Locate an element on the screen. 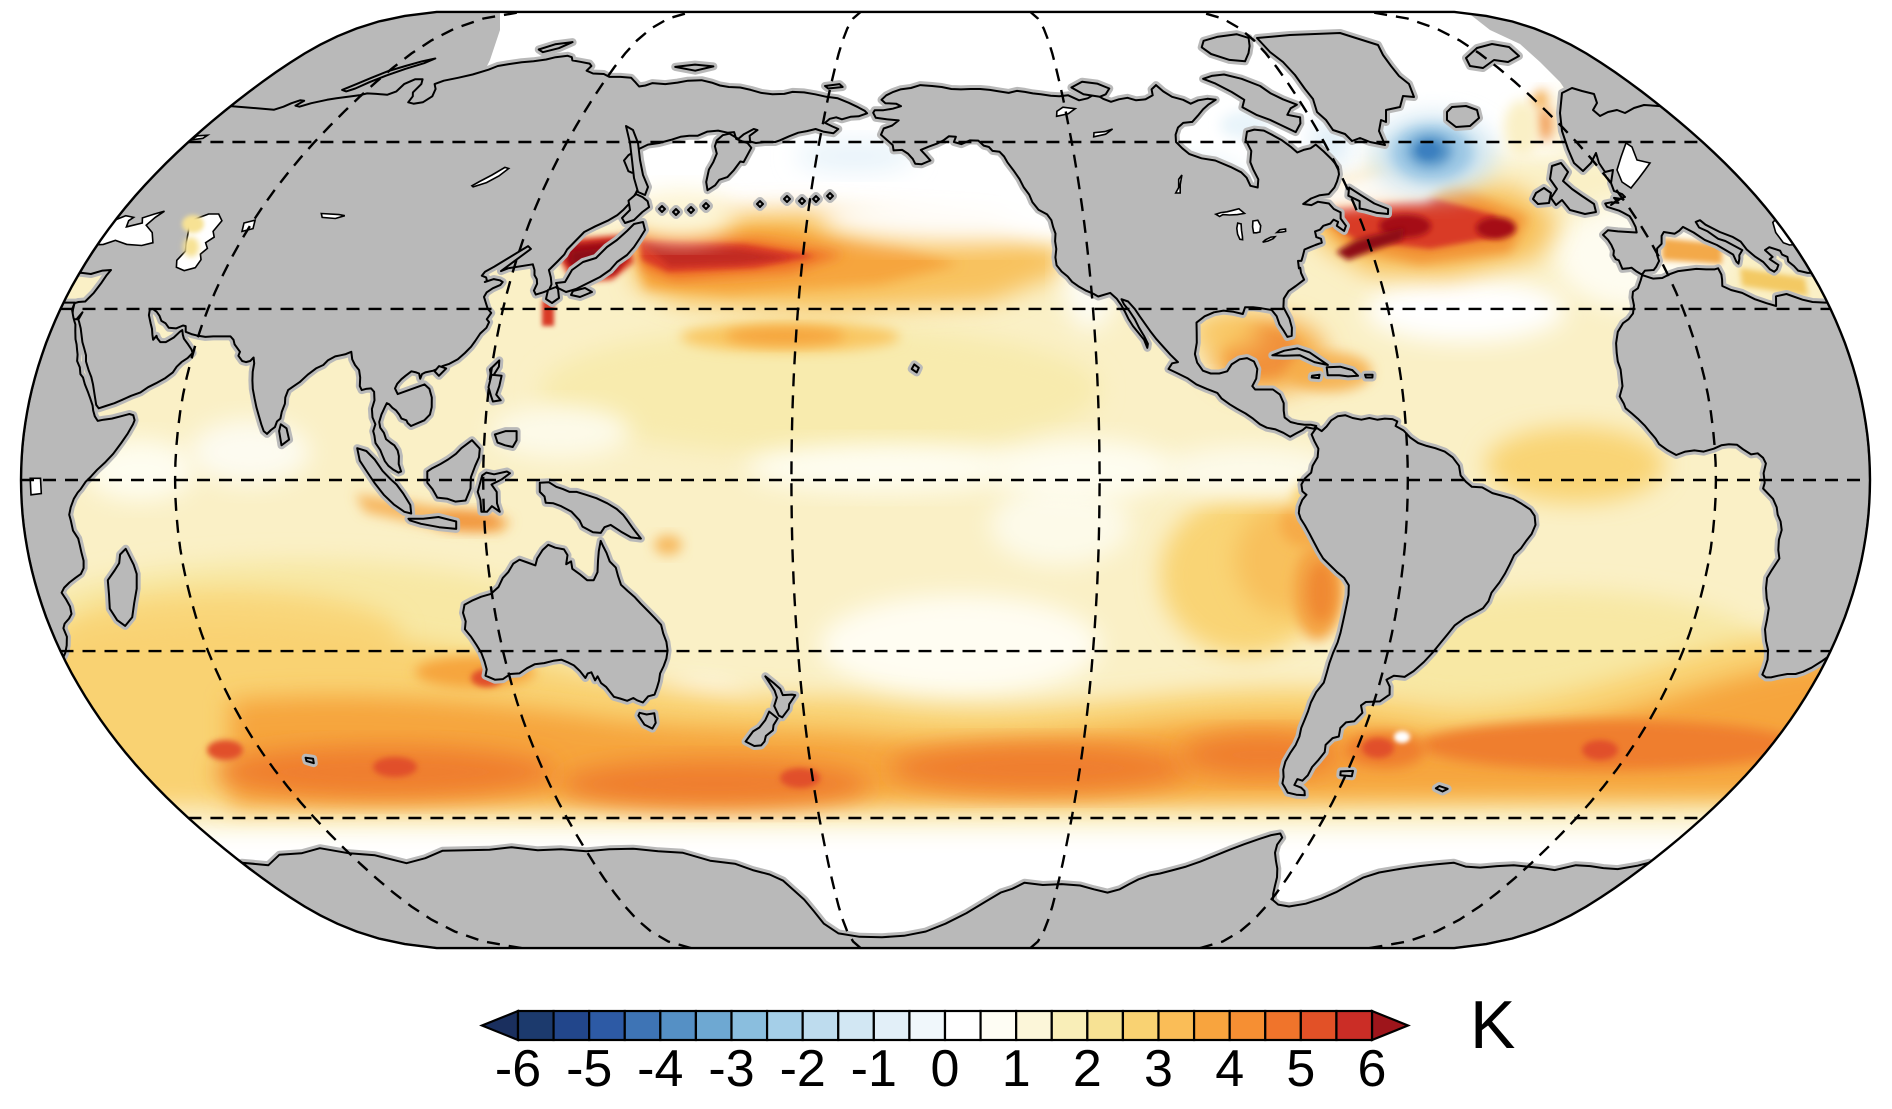  svg-text: -5 is located at coordinates (589, 1069).